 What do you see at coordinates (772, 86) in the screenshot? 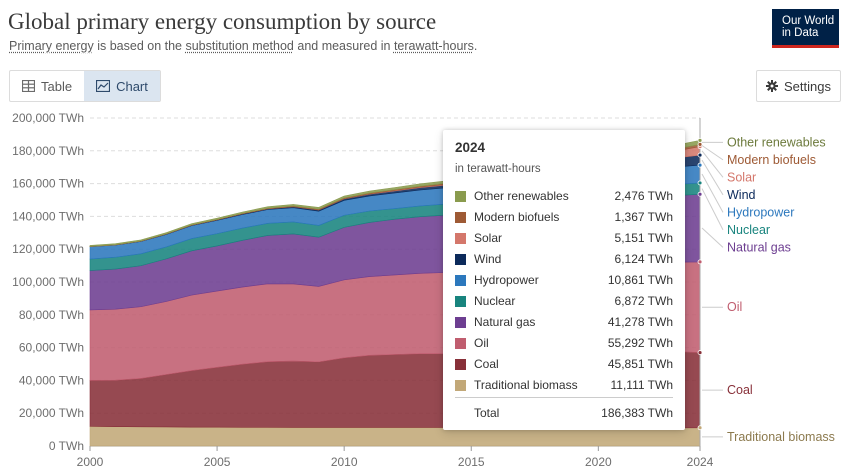
I see `gear-icon` at bounding box center [772, 86].